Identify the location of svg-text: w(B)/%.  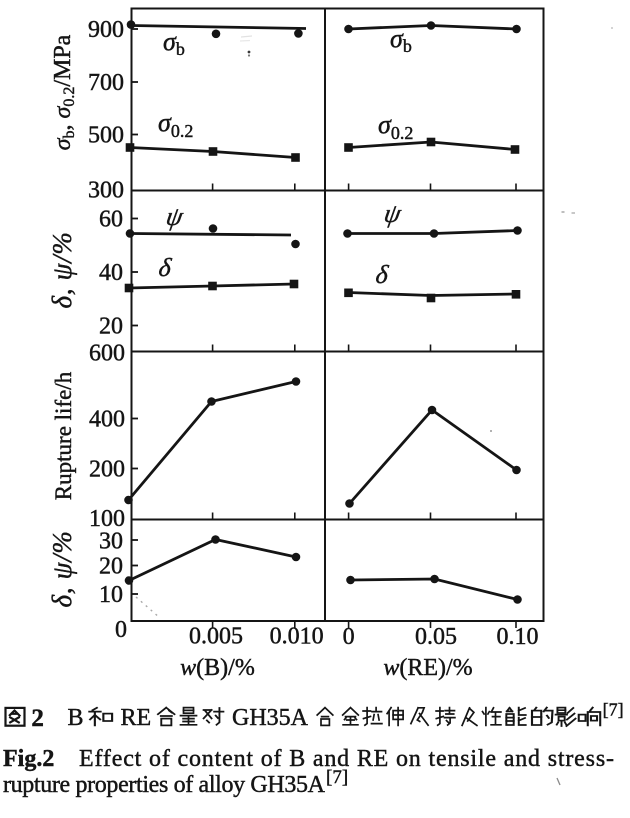
(217, 668).